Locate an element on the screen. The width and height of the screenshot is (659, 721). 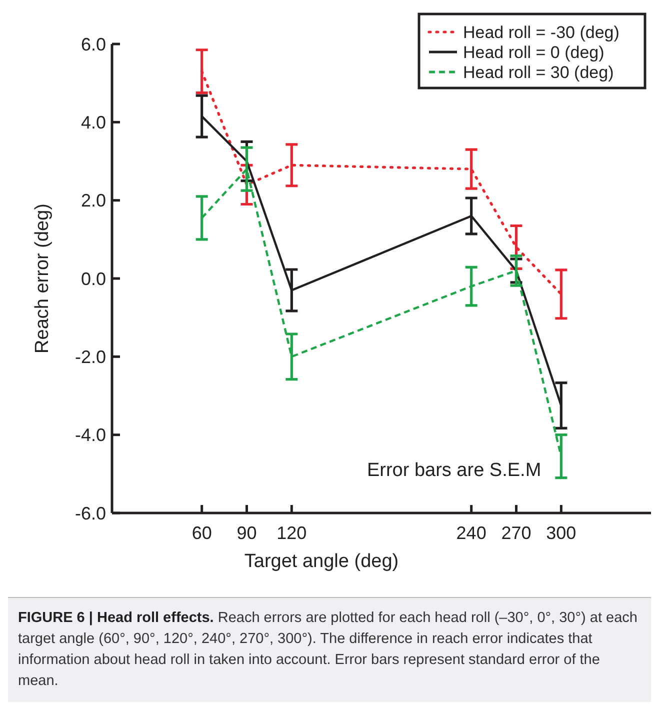
x-tick-label: 270 is located at coordinates (516, 533).